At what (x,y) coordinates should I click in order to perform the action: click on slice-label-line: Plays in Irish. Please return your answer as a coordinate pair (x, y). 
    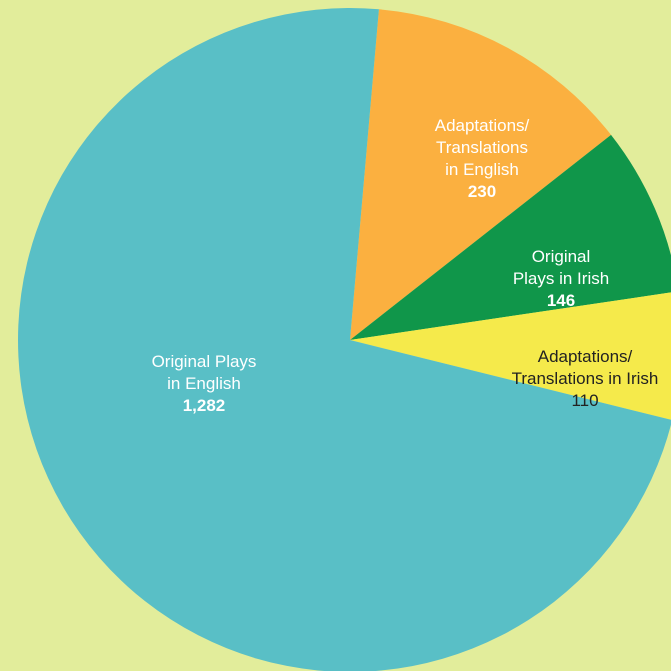
    Looking at the image, I should click on (561, 278).